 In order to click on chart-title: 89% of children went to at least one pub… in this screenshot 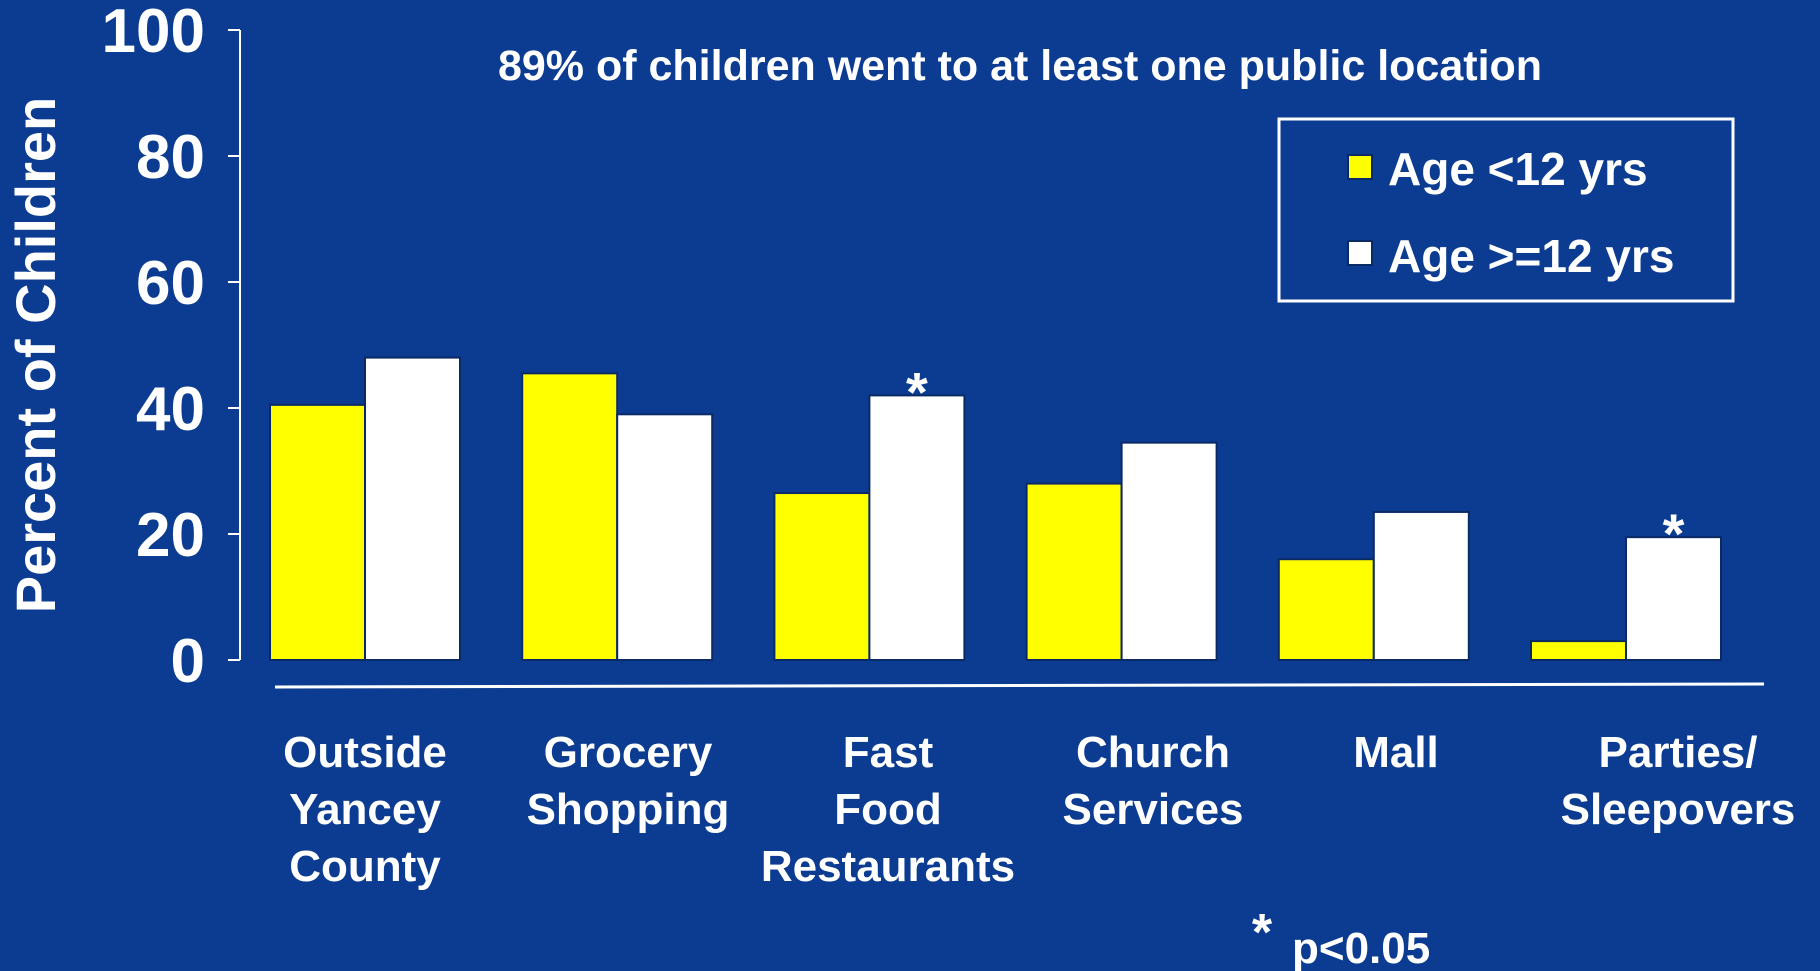, I will do `click(1020, 66)`.